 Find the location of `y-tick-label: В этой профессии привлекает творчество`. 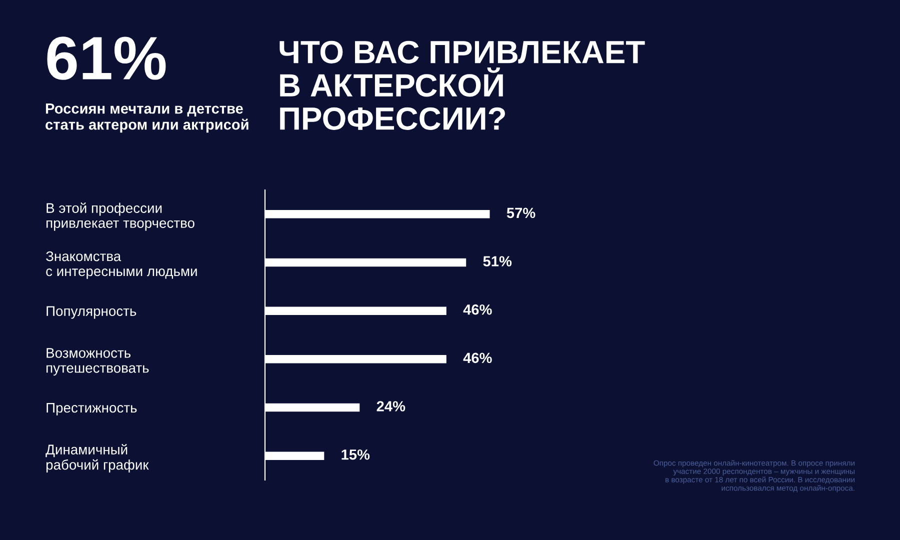

y-tick-label: В этой профессии привлекает творчество is located at coordinates (120, 216).